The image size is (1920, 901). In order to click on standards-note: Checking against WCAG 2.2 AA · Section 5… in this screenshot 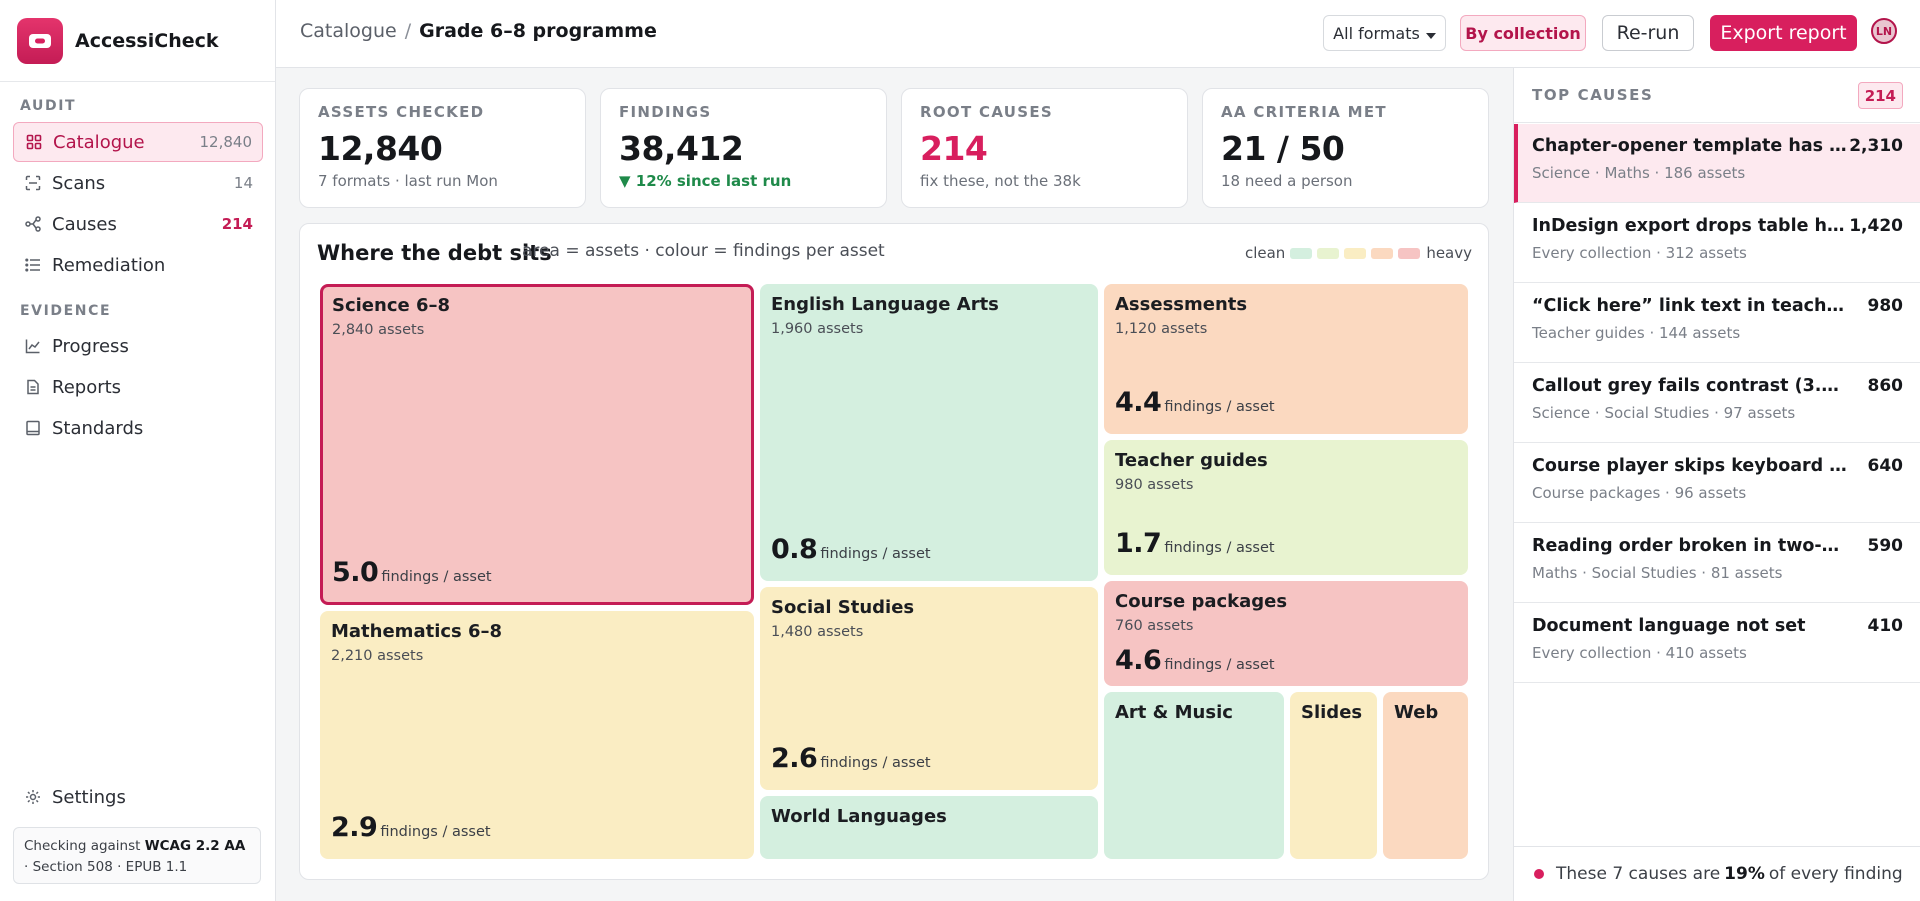, I will do `click(137, 855)`.